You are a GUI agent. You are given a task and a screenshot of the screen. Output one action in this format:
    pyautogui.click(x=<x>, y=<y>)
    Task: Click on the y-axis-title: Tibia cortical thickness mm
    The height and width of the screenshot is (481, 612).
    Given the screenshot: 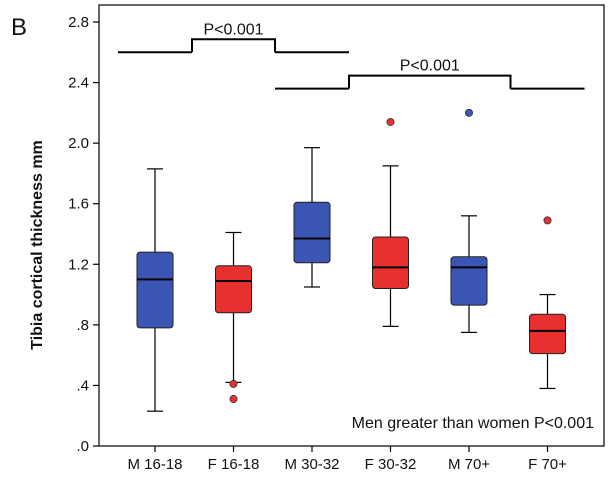 What is the action you would take?
    pyautogui.click(x=37, y=245)
    